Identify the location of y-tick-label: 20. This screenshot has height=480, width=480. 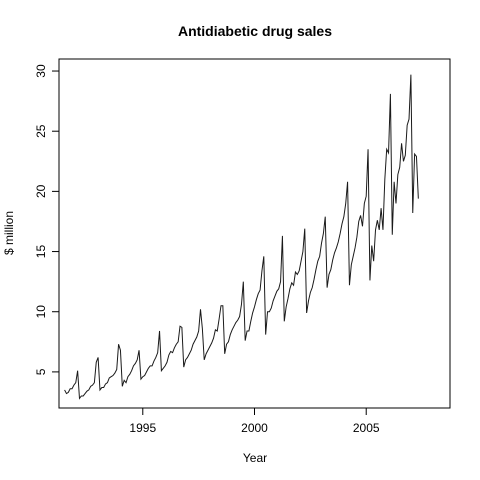
(41, 191).